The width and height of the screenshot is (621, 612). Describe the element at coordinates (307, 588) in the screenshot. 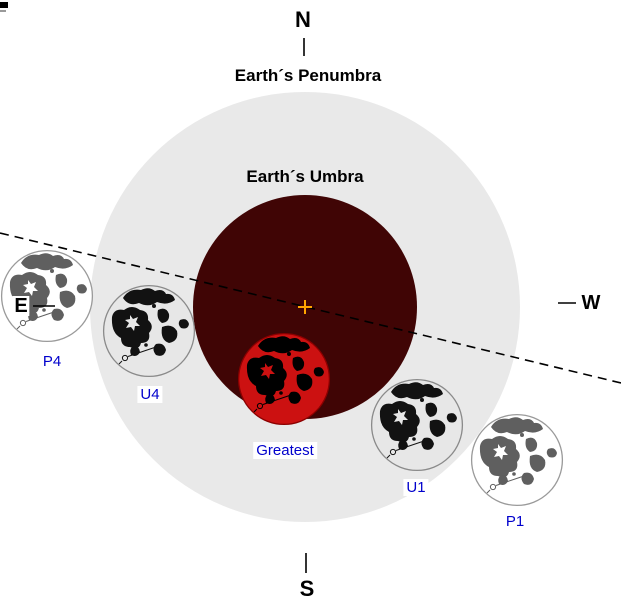

I see `compass-south-label: S` at that location.